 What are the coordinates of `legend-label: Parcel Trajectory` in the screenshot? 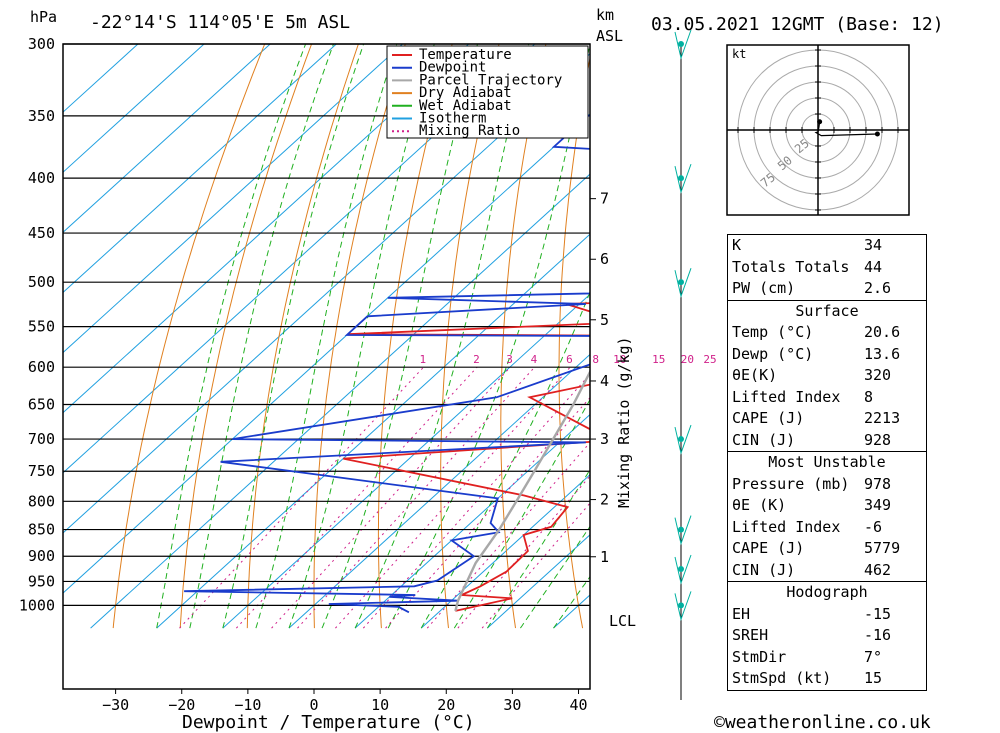 It's located at (490, 80).